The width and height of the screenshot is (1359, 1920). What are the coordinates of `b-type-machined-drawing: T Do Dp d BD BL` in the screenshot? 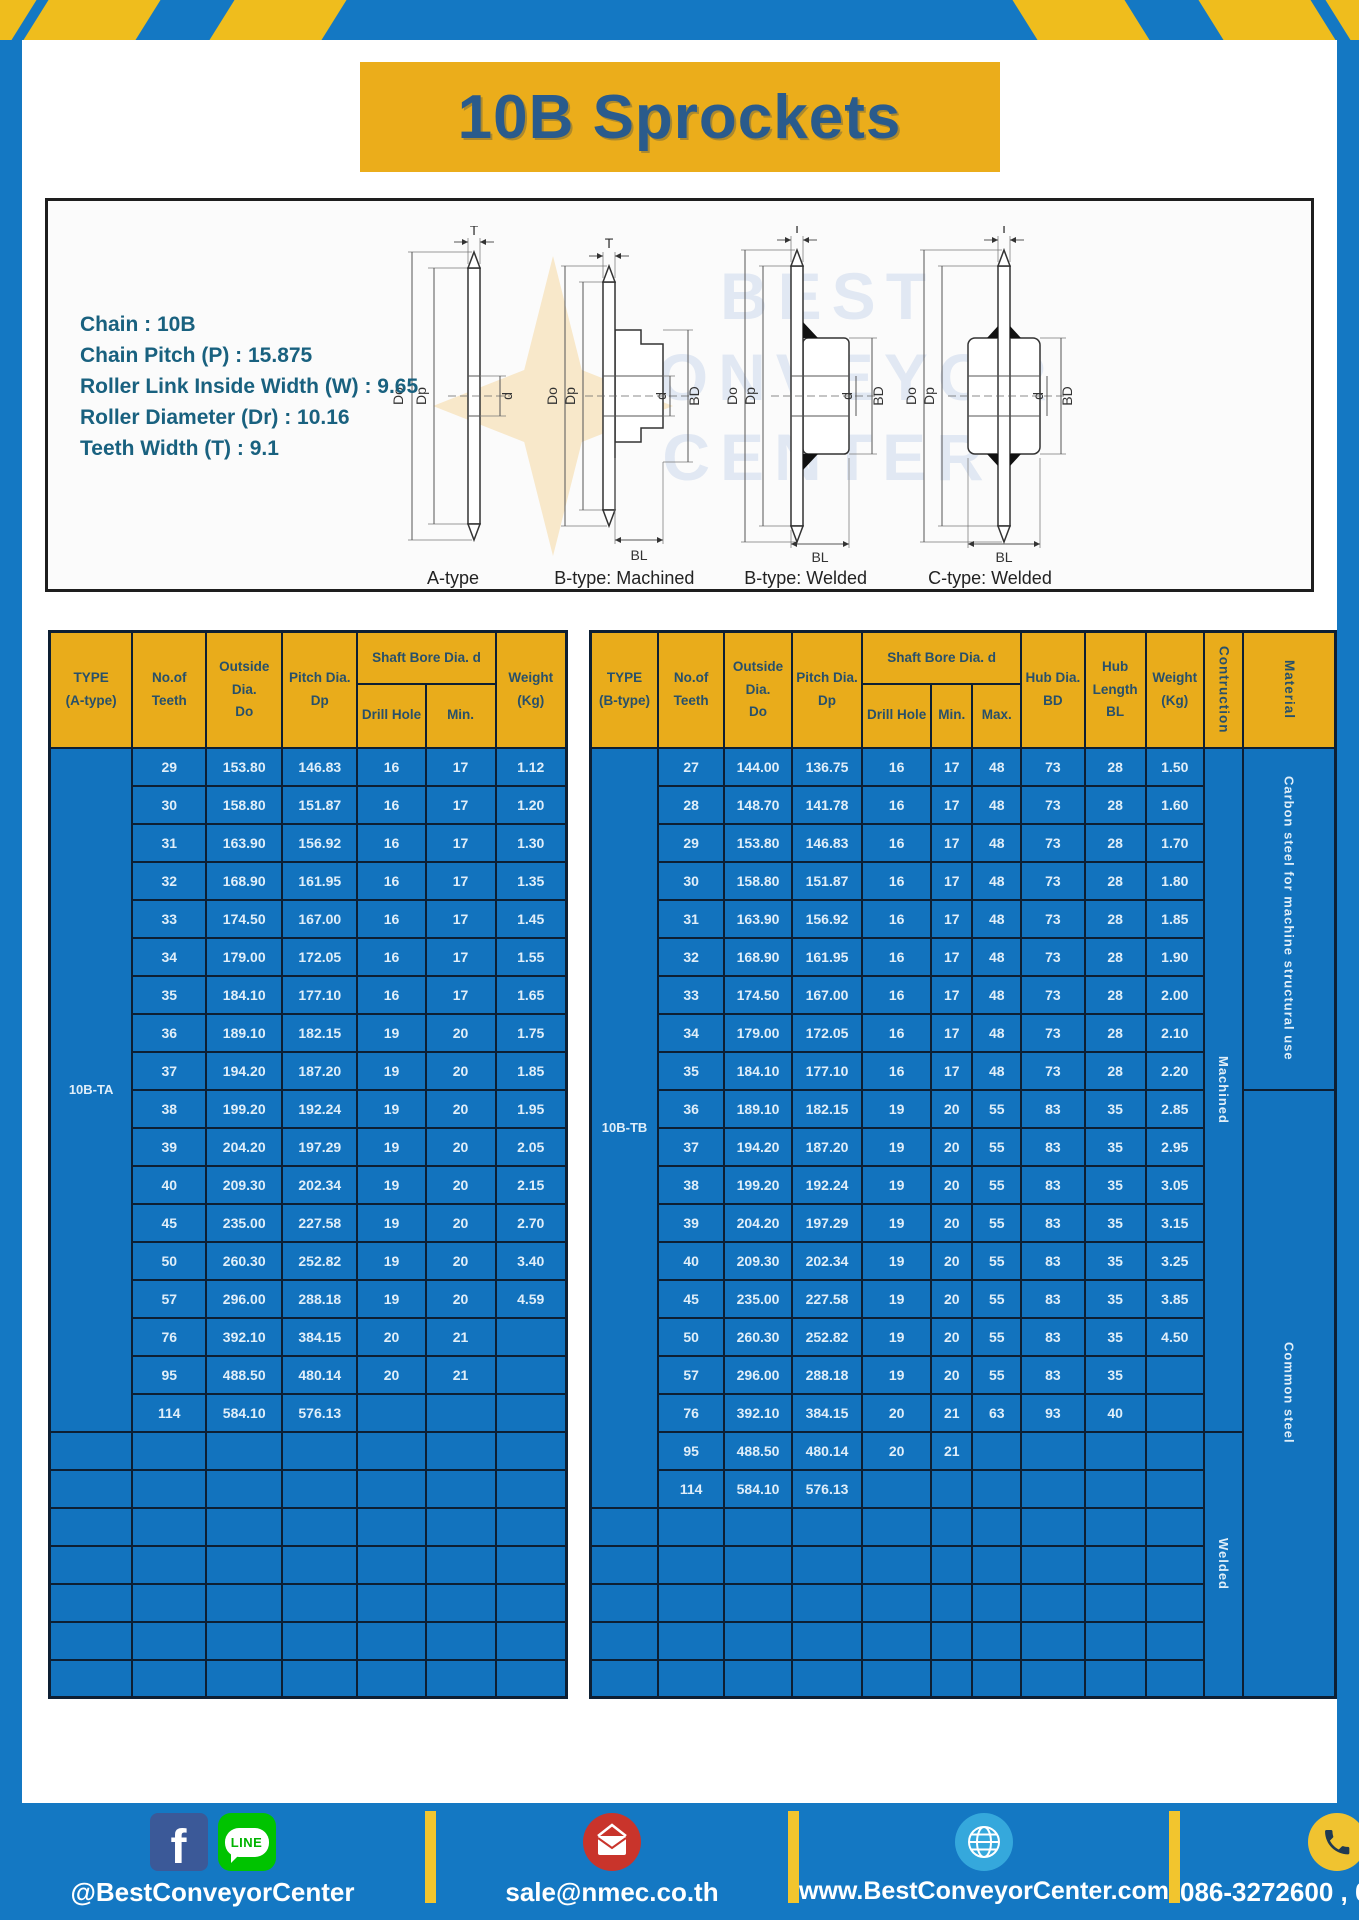 It's located at (623, 399).